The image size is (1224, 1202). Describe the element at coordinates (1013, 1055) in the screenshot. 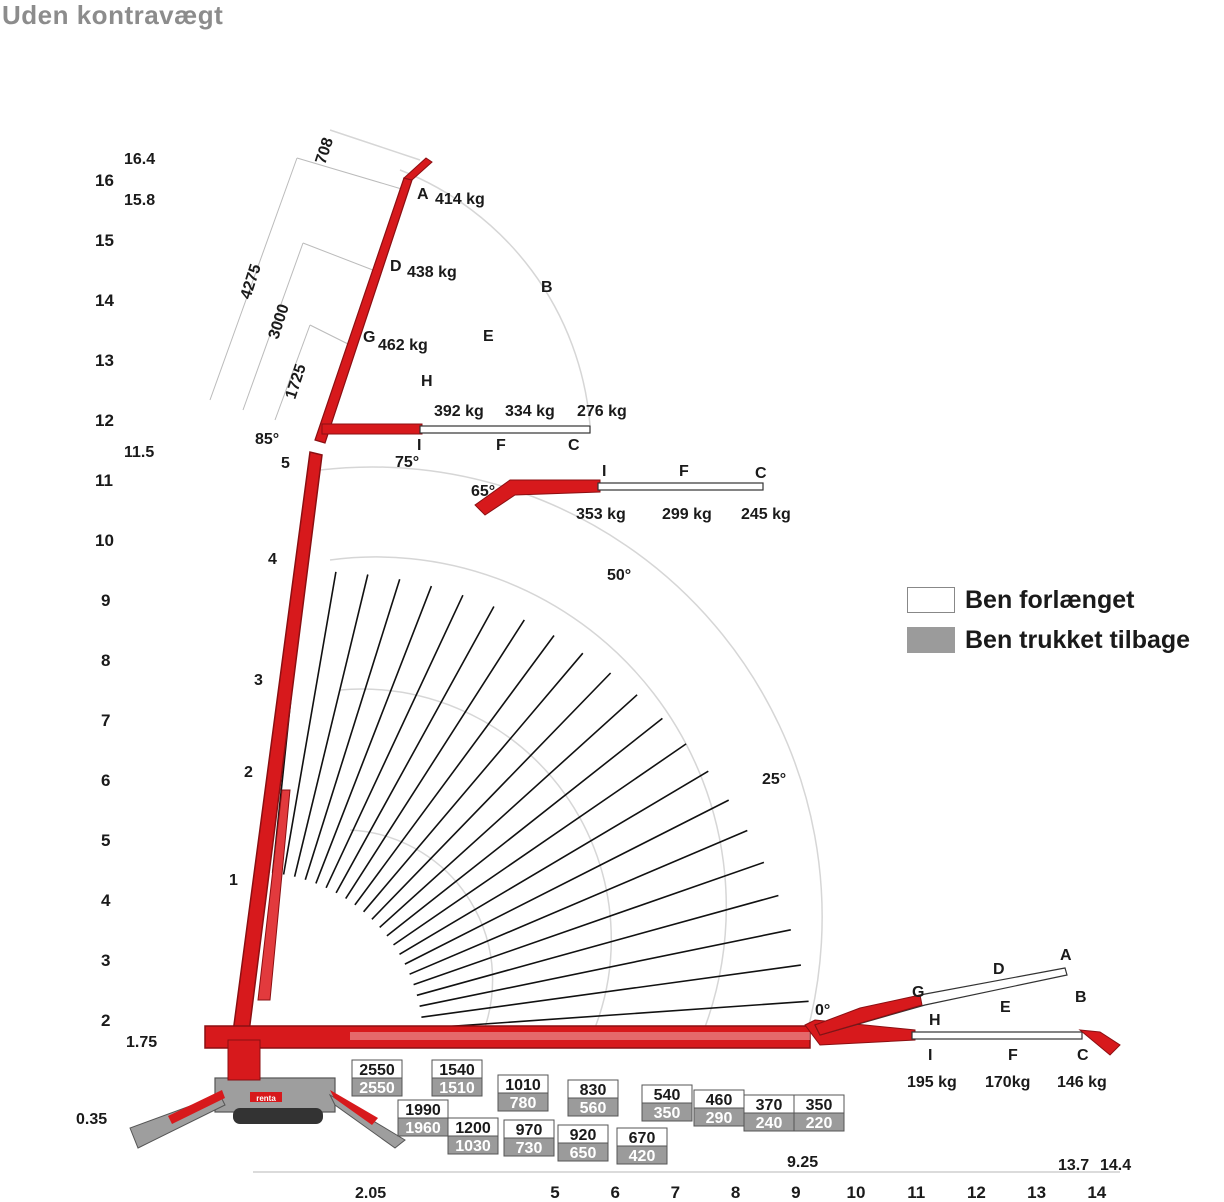

I see `point-label: F` at that location.